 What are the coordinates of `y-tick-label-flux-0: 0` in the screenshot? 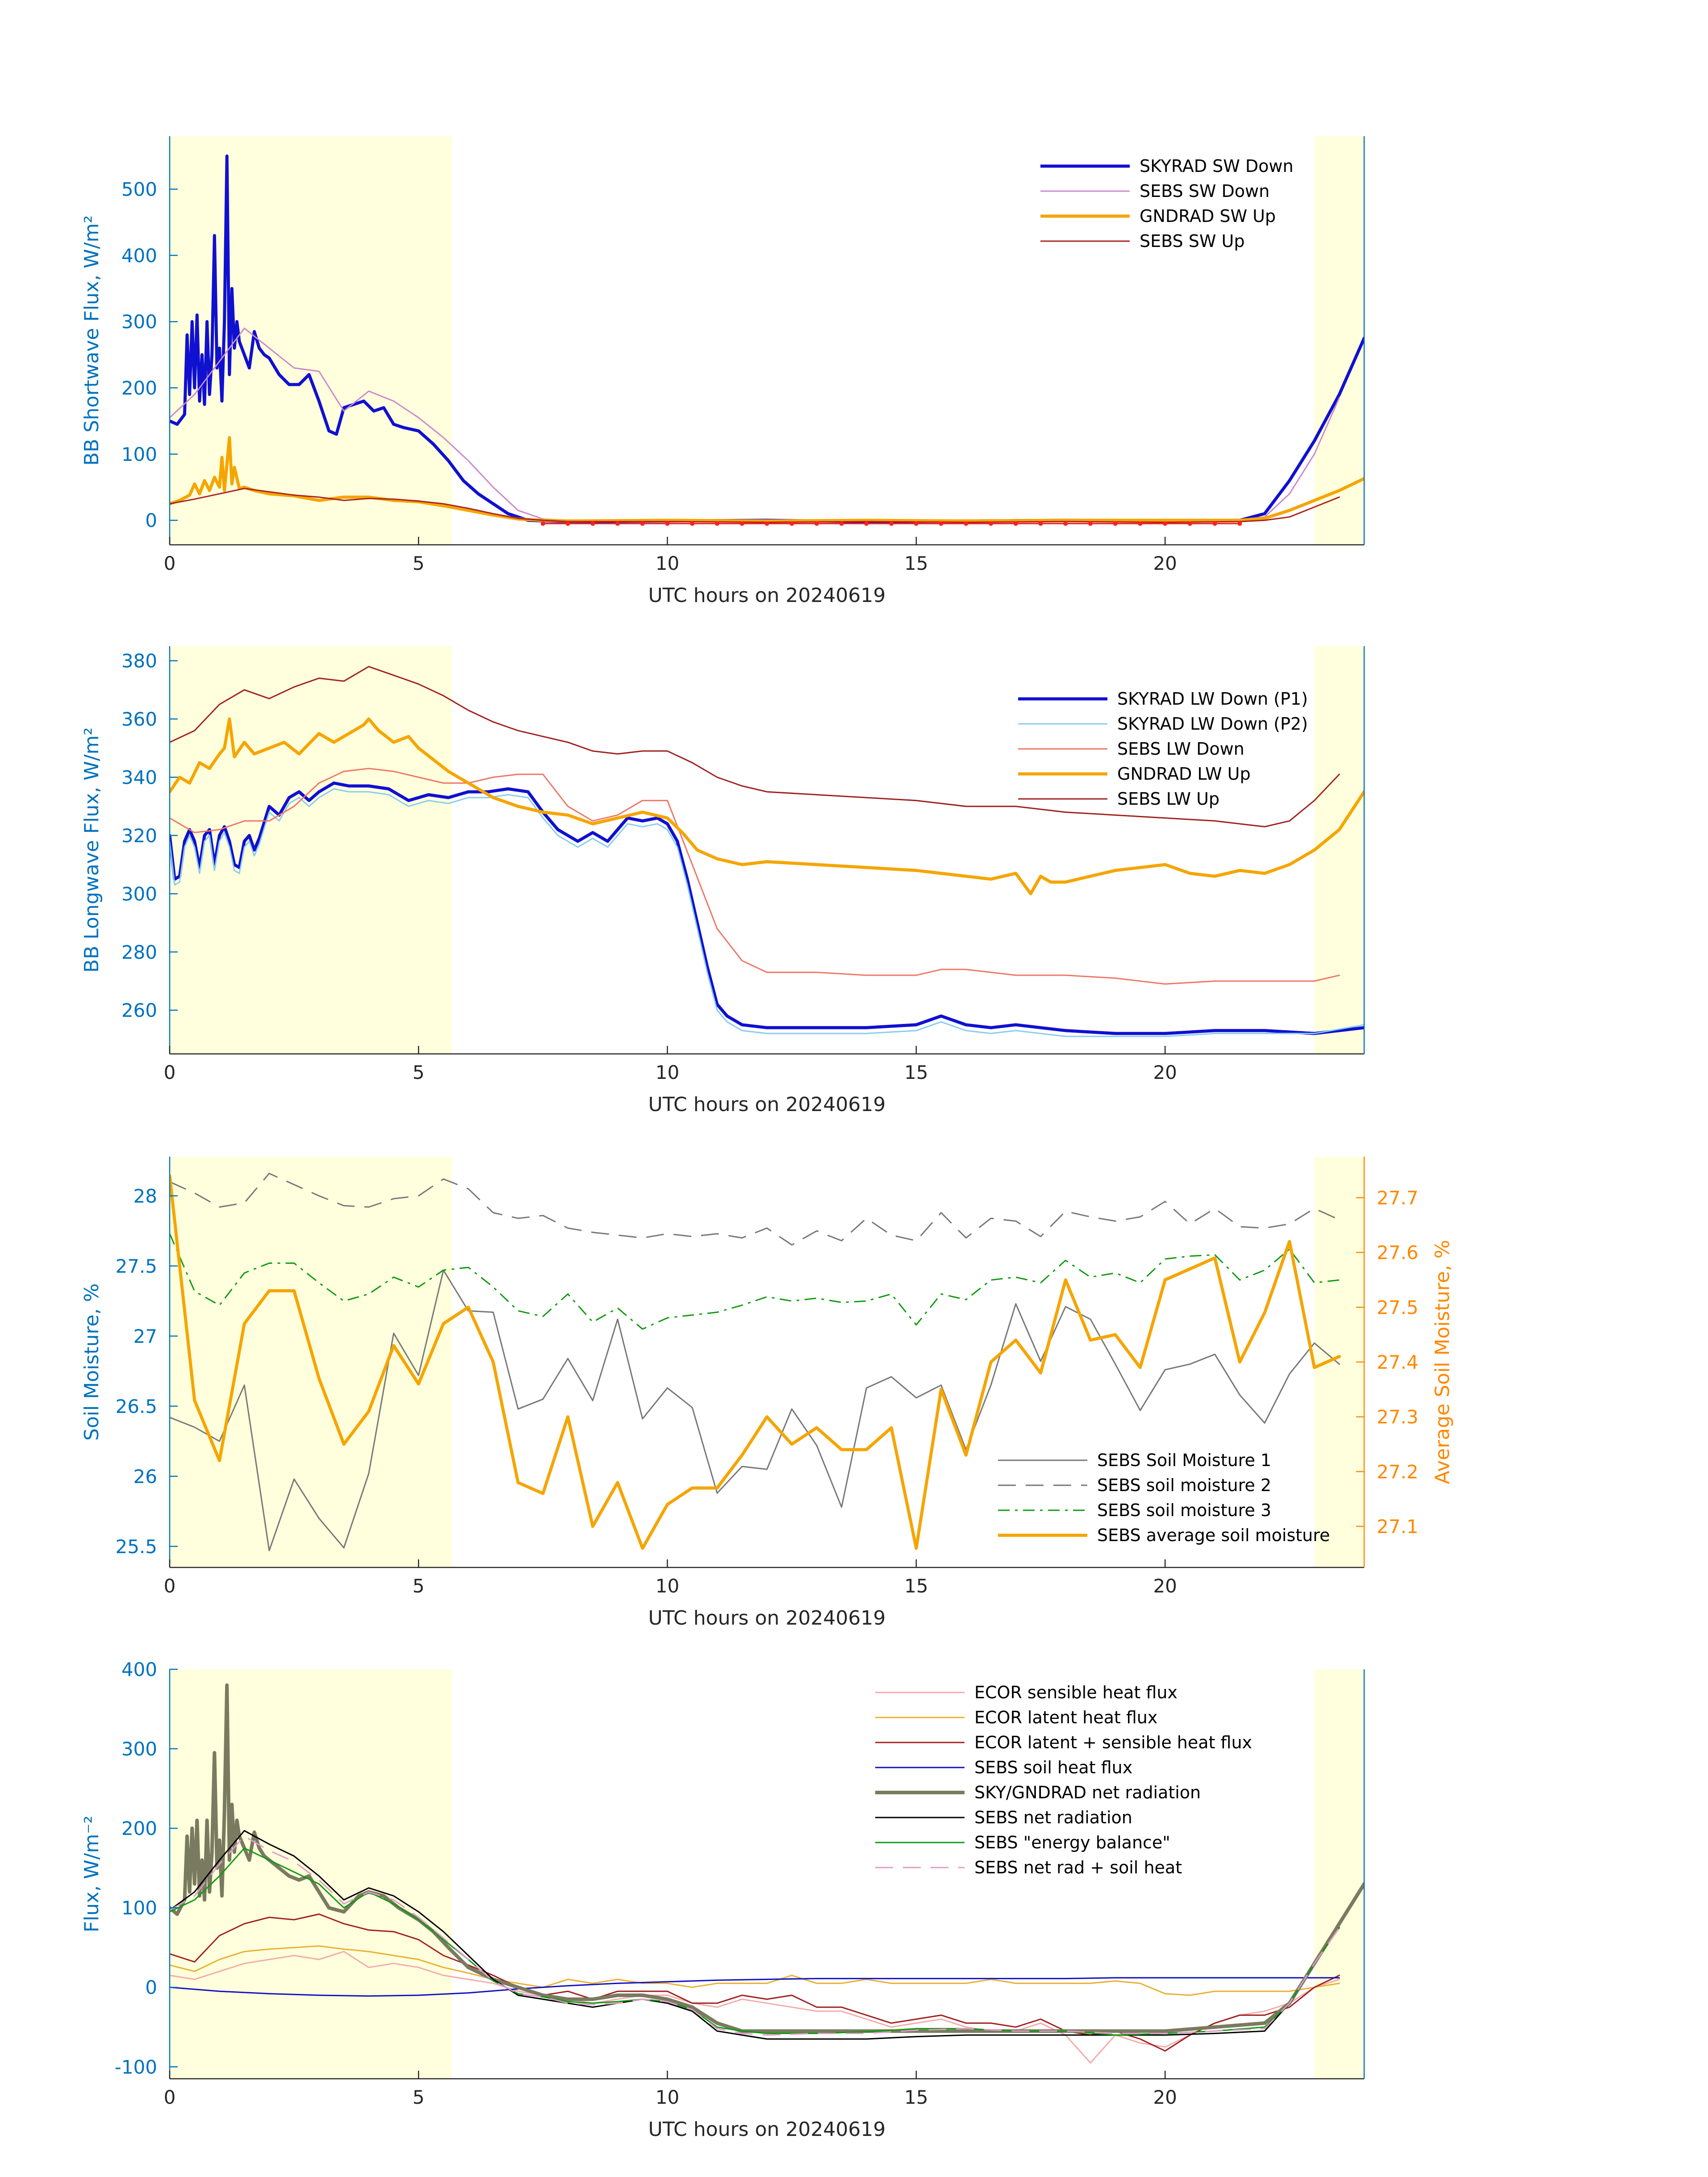 It's located at (151, 1987).